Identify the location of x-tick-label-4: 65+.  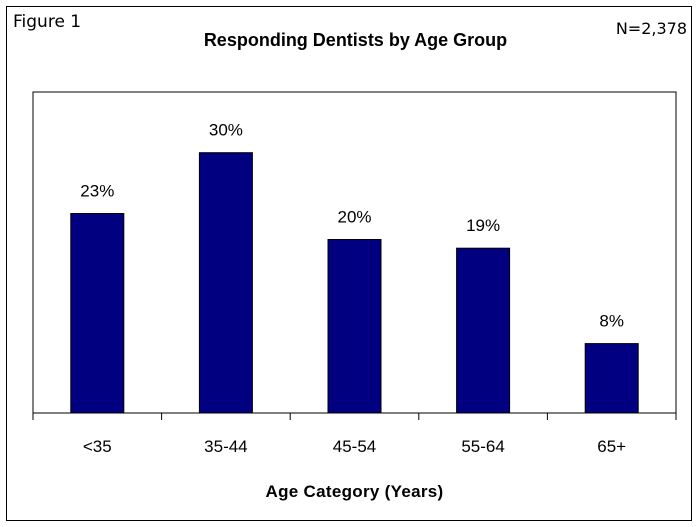
(611, 446).